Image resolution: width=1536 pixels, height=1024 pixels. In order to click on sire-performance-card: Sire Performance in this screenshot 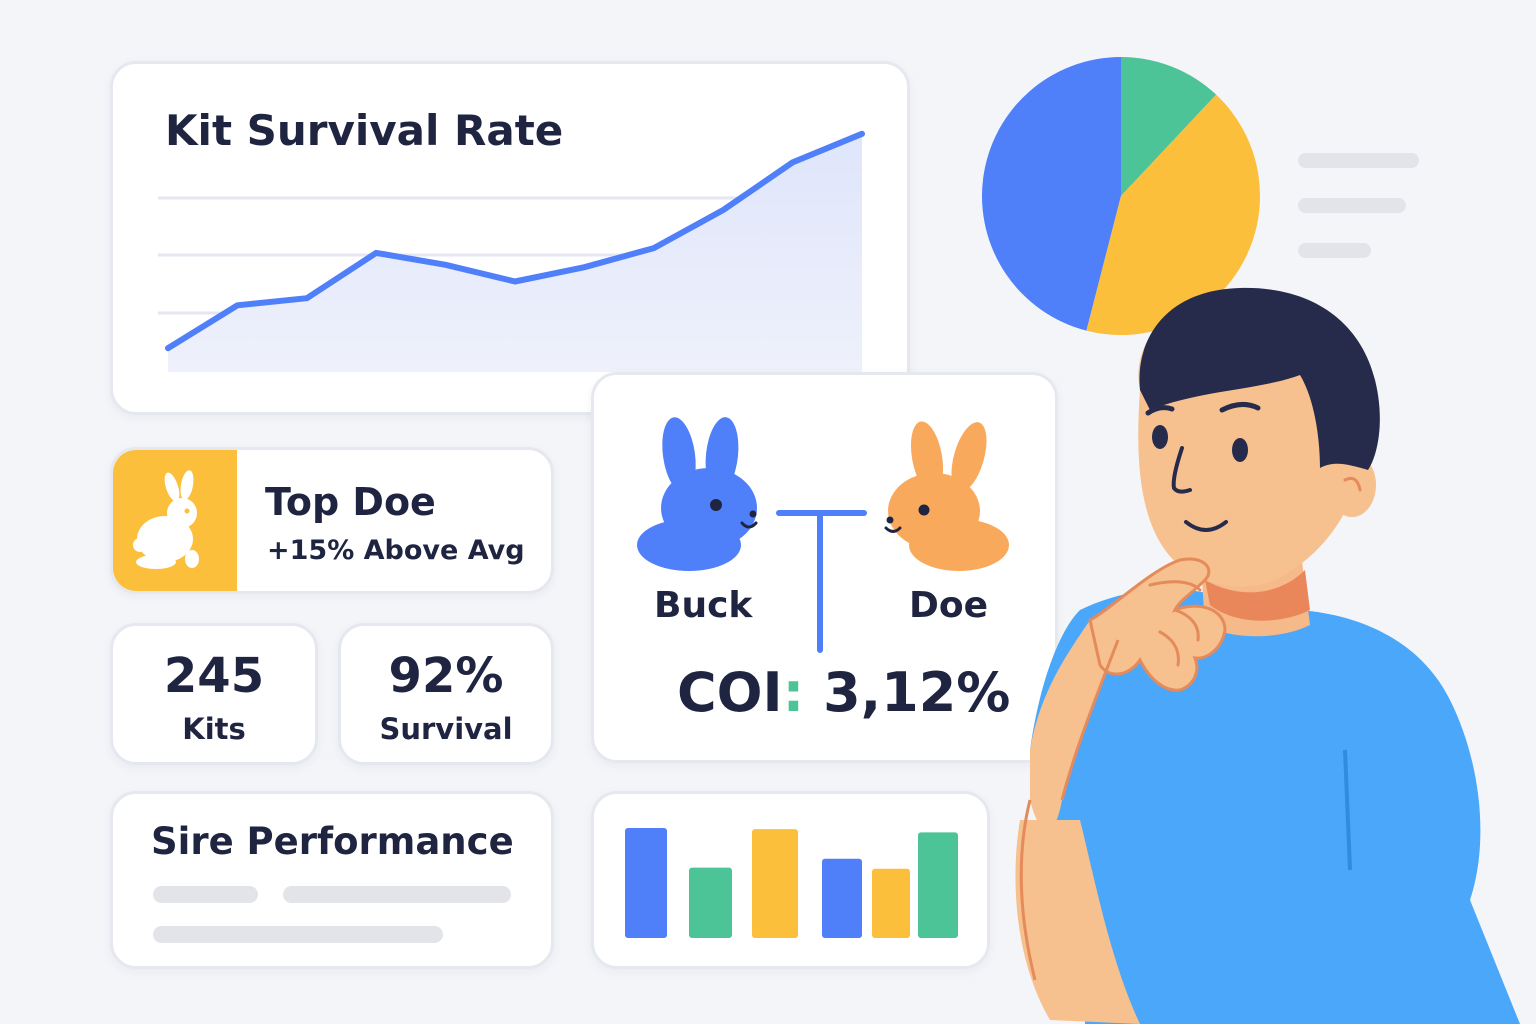, I will do `click(332, 880)`.